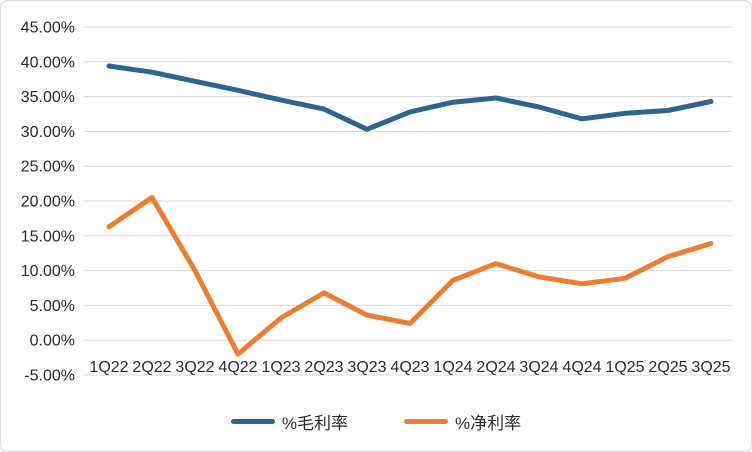  What do you see at coordinates (49, 376) in the screenshot?
I see `y-axis-tick-label: -5.00%` at bounding box center [49, 376].